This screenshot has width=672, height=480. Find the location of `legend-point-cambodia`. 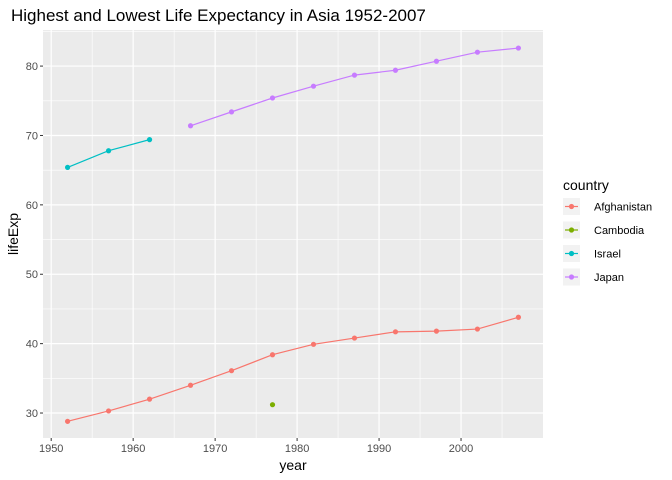

legend-point-cambodia is located at coordinates (571, 230).